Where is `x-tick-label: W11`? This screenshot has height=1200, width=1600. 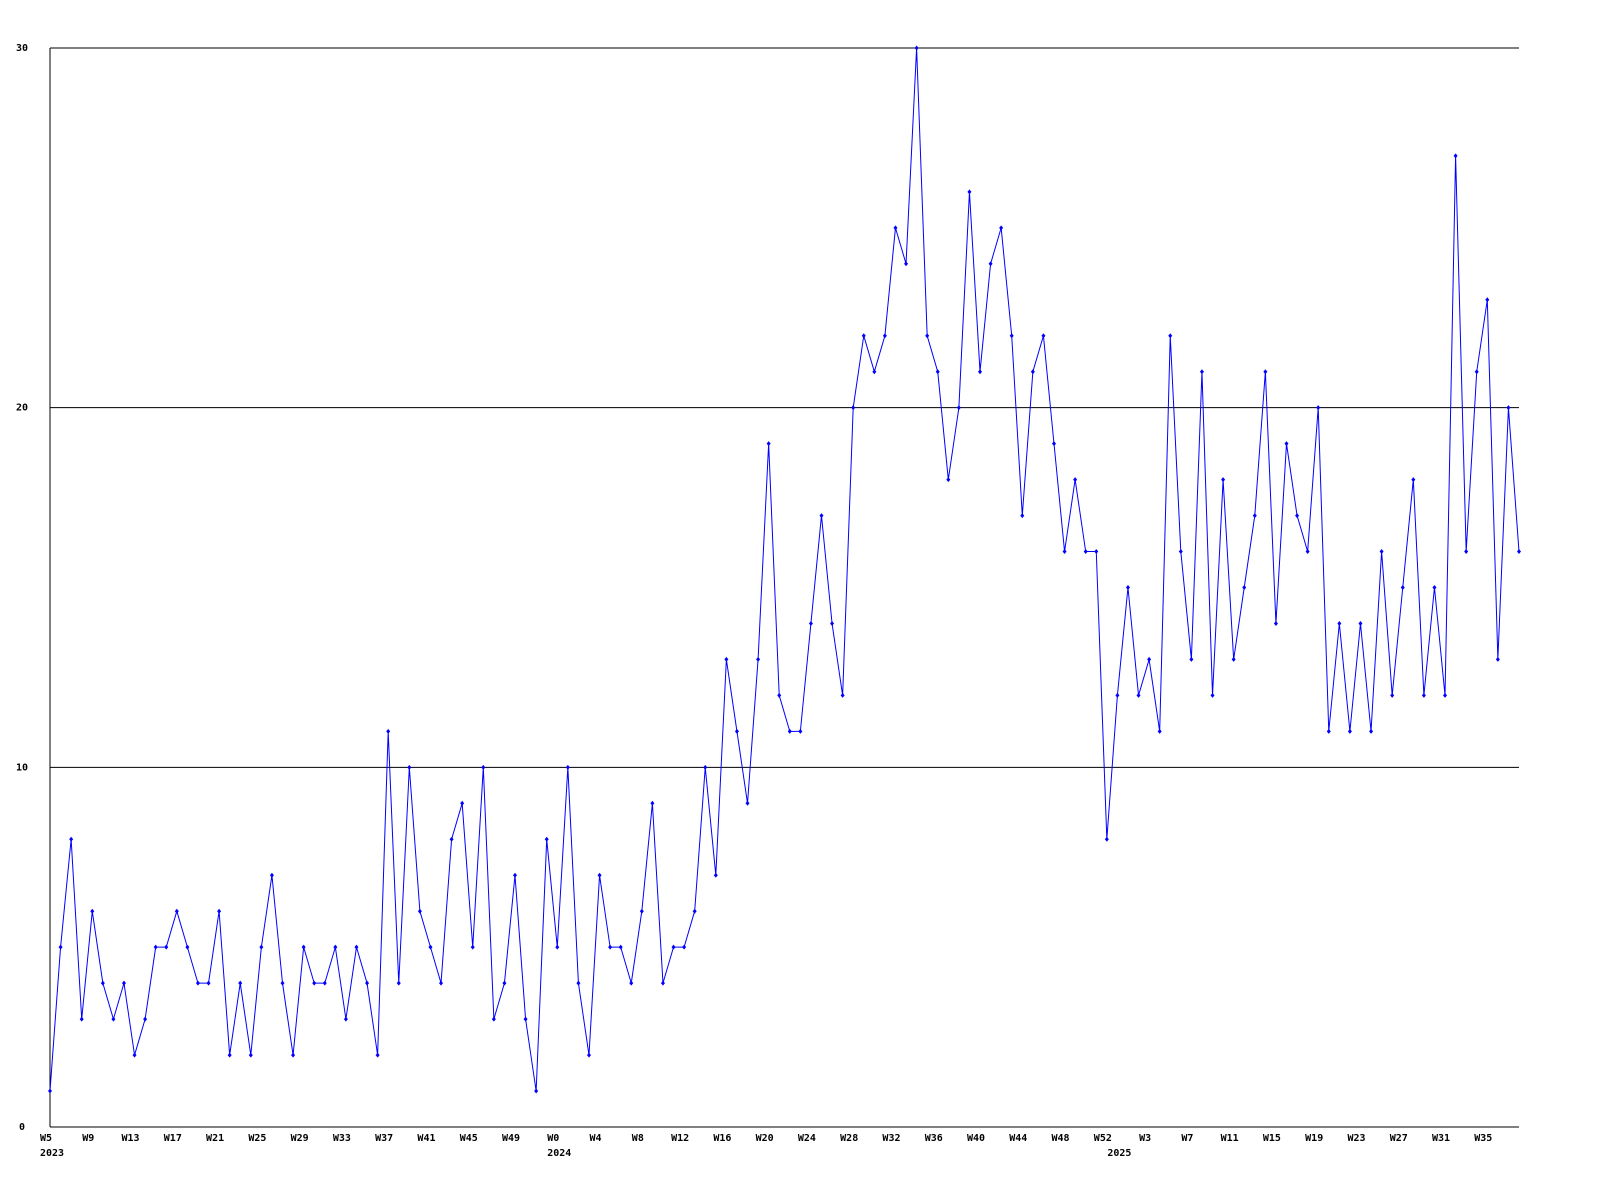 x-tick-label: W11 is located at coordinates (1230, 1138).